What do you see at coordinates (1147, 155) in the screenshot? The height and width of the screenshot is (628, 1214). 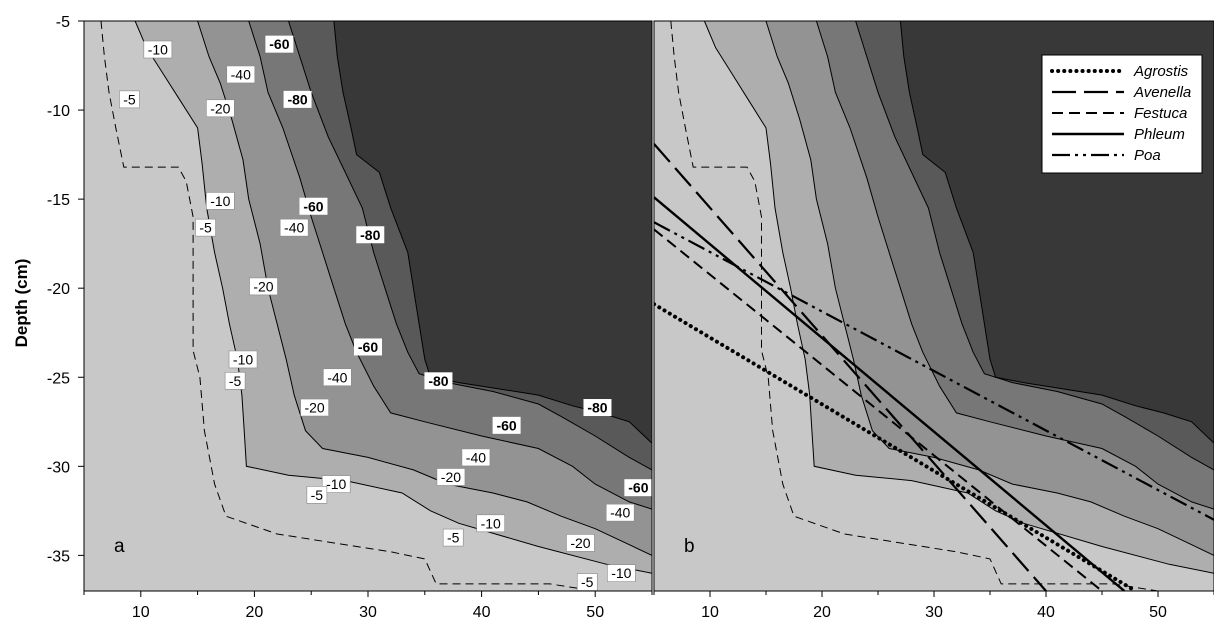 I see `legend-label-poa: Poa` at bounding box center [1147, 155].